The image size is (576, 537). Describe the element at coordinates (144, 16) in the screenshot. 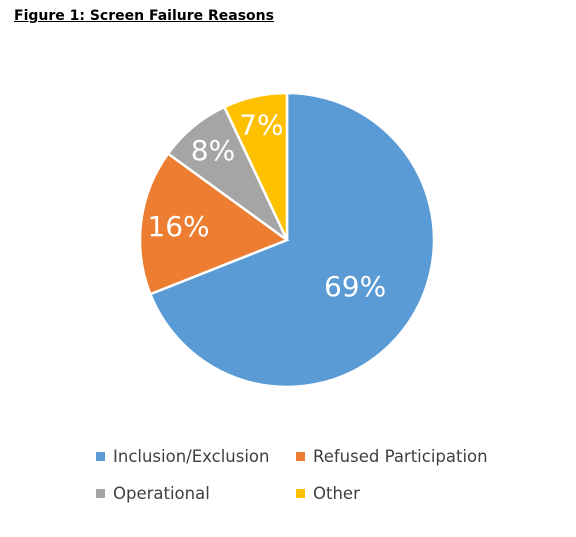

I see `figure-title: Figure 1: Screen Failure Reasons` at that location.